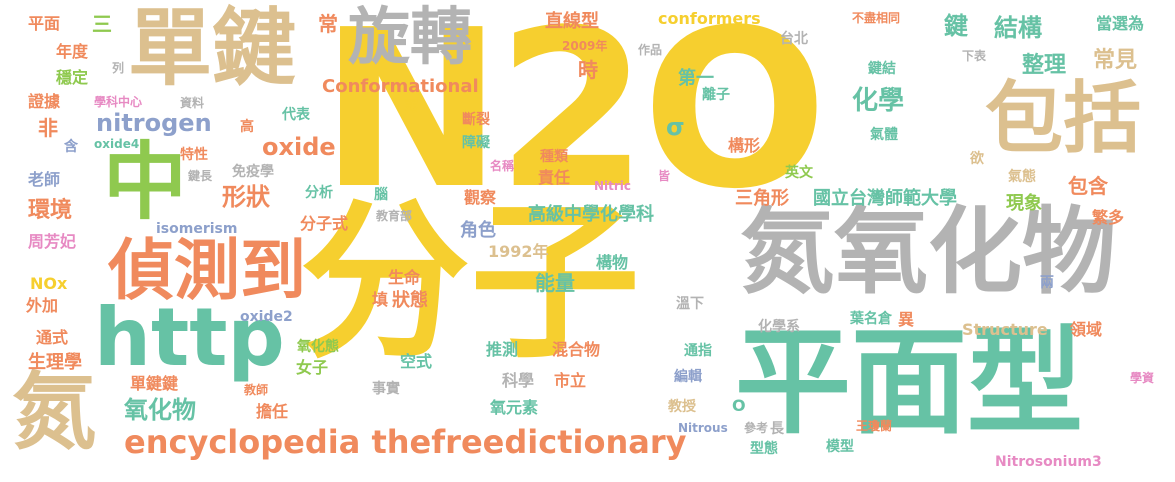 This screenshot has width=1175, height=482. What do you see at coordinates (253, 172) in the screenshot?
I see `word: 免疫學` at bounding box center [253, 172].